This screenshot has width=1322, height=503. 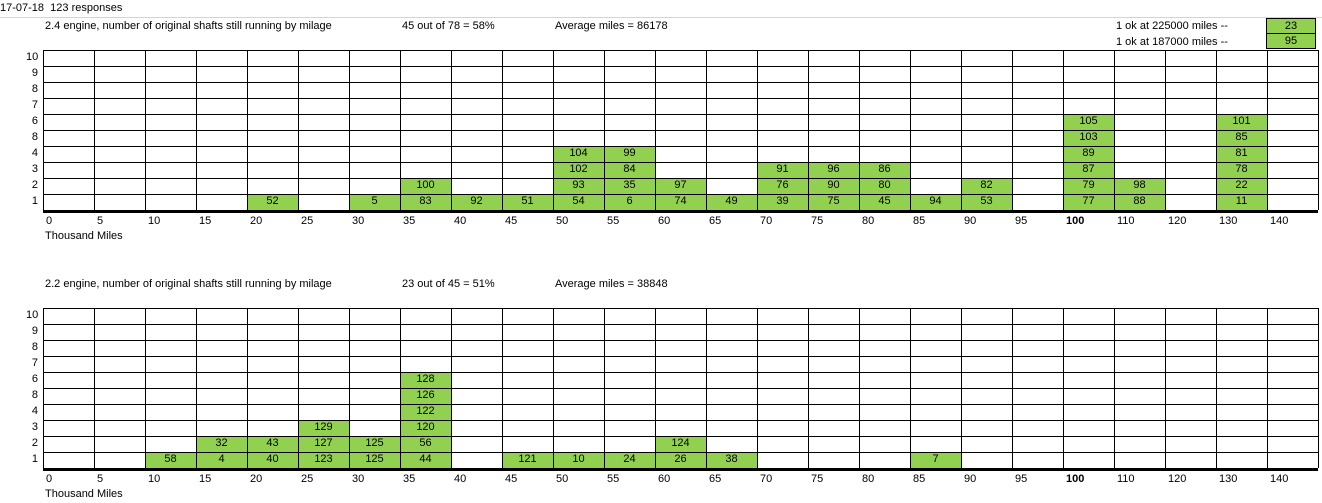 What do you see at coordinates (32, 57) in the screenshot?
I see `chart1-row-label: 10` at bounding box center [32, 57].